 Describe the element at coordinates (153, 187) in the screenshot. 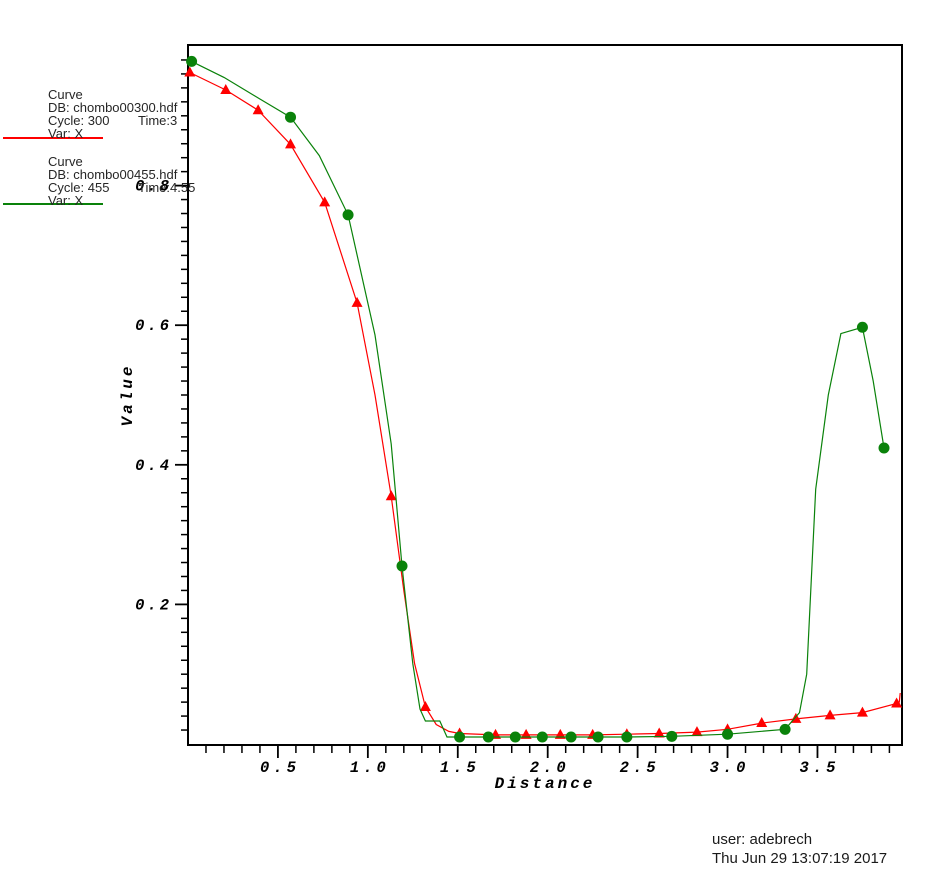

I see `y-tick-label: 0.8` at that location.